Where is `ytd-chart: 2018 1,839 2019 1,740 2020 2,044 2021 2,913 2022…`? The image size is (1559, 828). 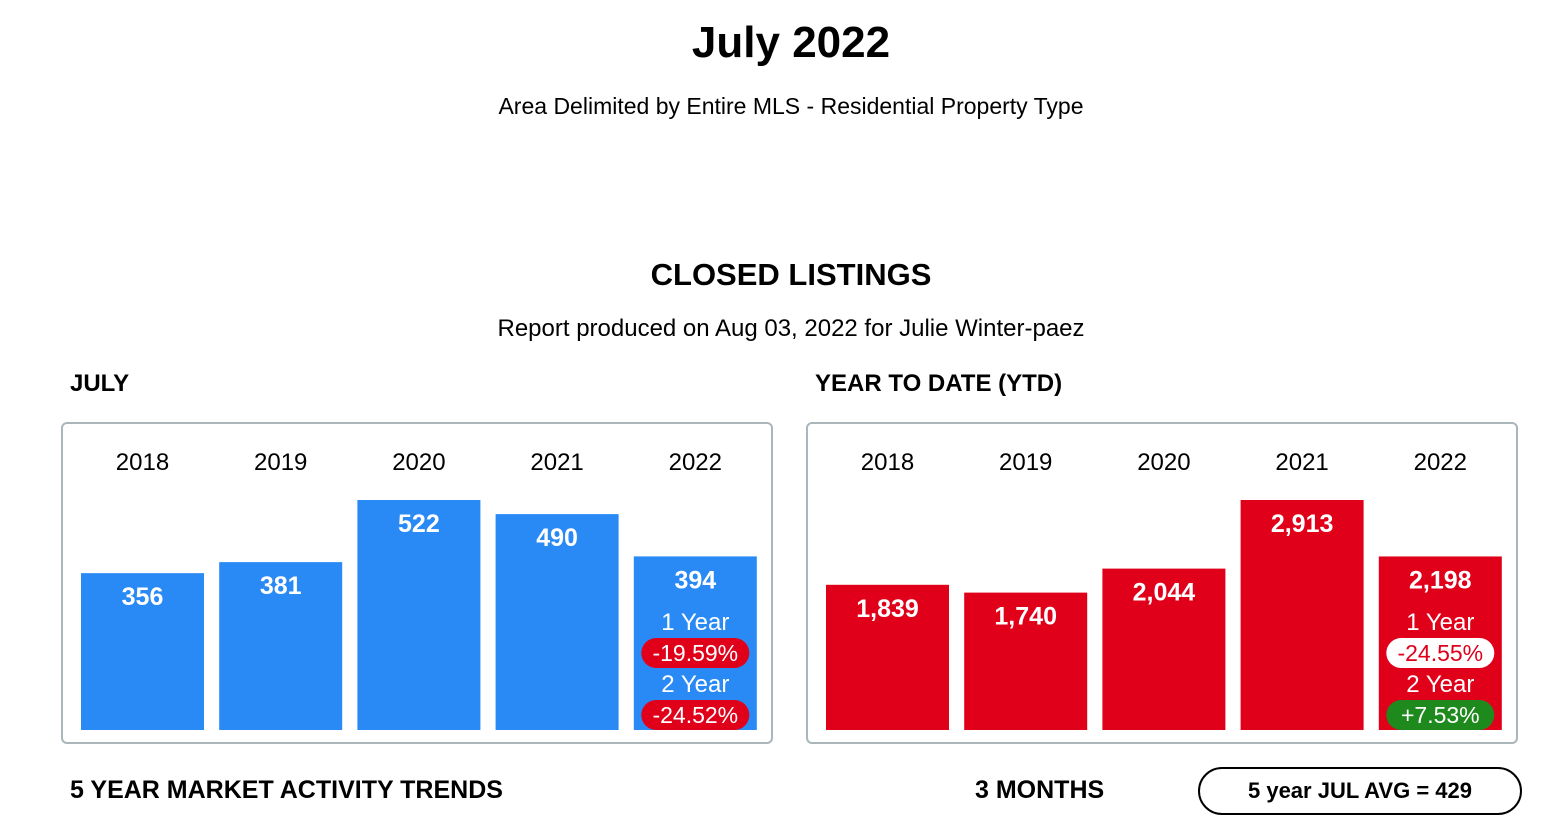
ytd-chart: 2018 1,839 2019 1,740 2020 2,044 2021 2,913 2022… is located at coordinates (1164, 589).